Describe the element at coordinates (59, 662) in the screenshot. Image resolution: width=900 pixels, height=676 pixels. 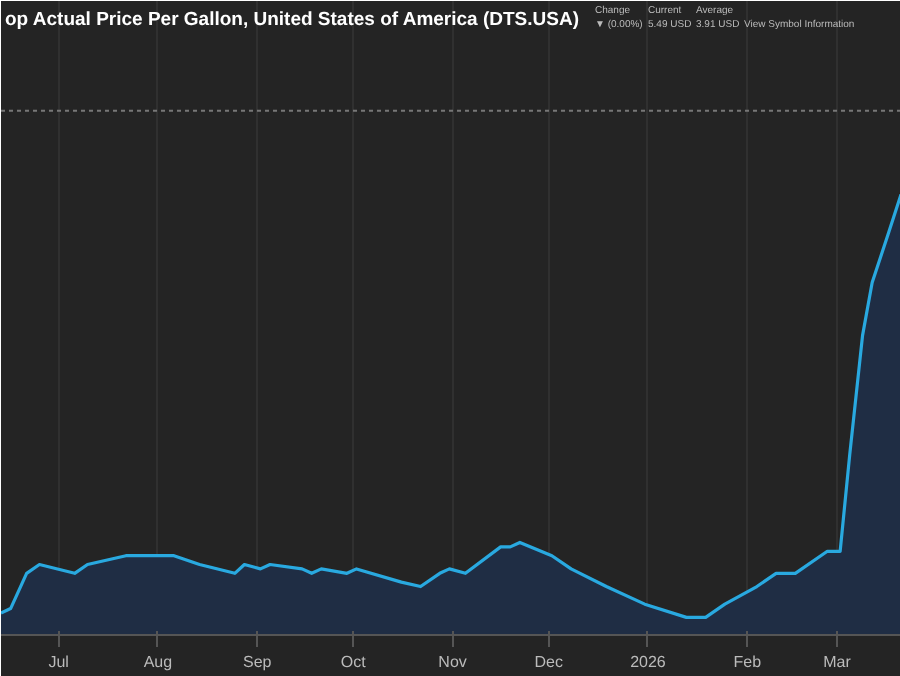
I see `x-tick-label: Jul` at that location.